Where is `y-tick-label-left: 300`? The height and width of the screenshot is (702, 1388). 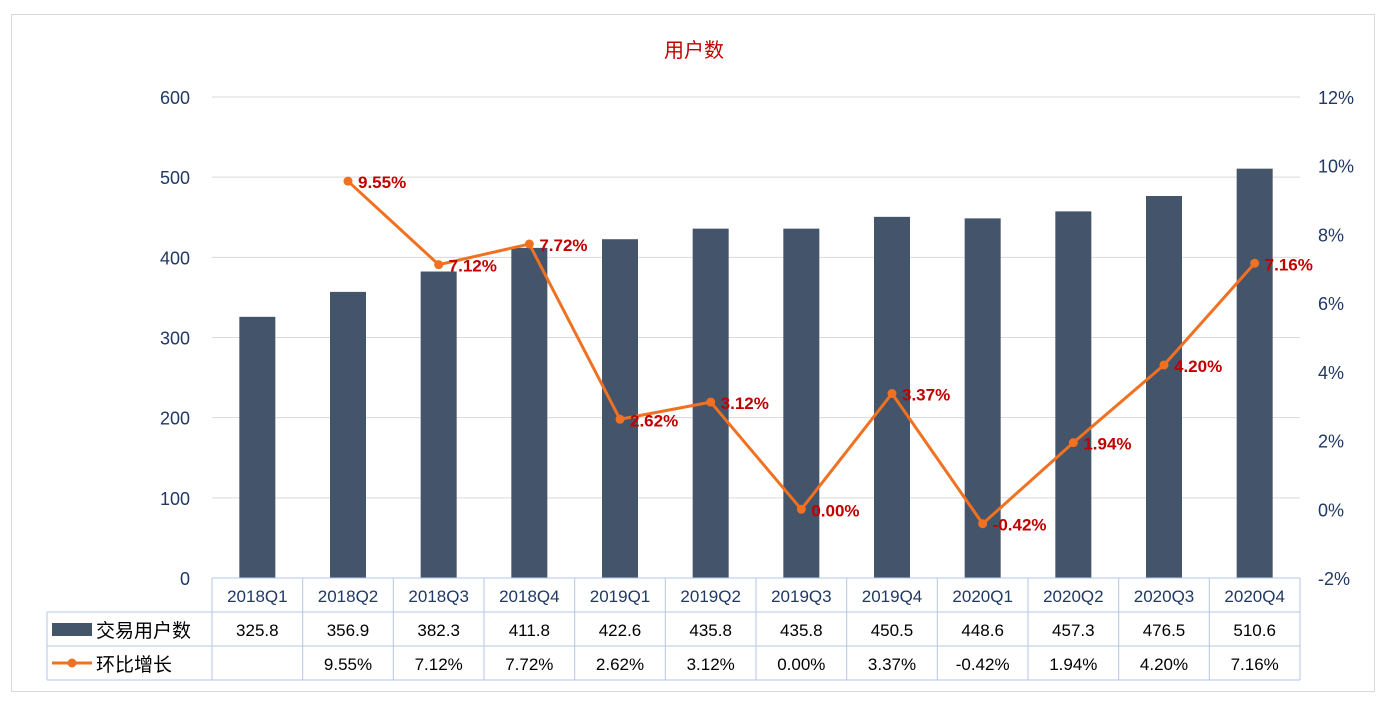 y-tick-label-left: 300 is located at coordinates (175, 339).